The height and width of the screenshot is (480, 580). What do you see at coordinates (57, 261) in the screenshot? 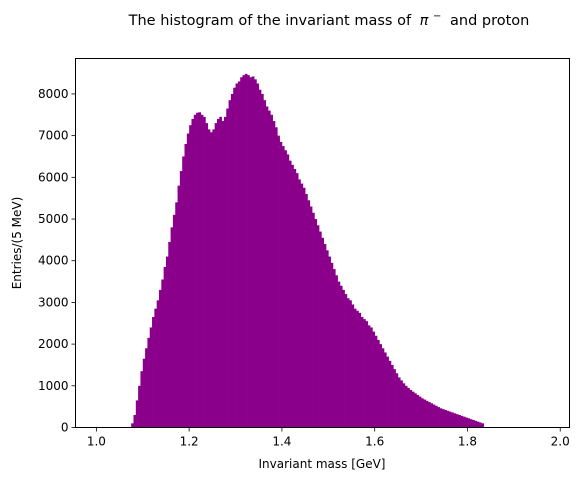
I see `y-axis-ticks: 0 1000 2000 3000 4000 5000 6000 7000 8000` at bounding box center [57, 261].